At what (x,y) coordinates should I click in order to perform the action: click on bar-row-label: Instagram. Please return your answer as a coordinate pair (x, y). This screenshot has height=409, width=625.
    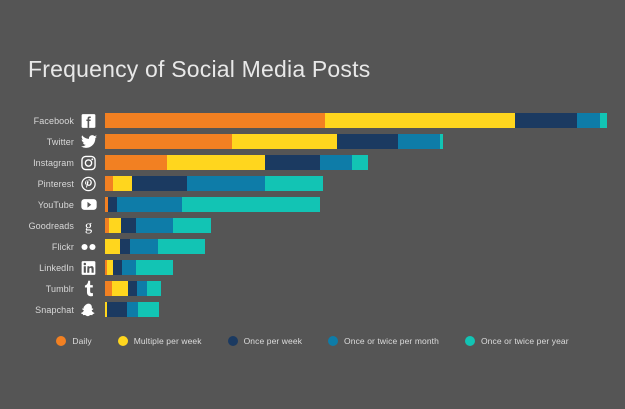
    Looking at the image, I should click on (53, 162).